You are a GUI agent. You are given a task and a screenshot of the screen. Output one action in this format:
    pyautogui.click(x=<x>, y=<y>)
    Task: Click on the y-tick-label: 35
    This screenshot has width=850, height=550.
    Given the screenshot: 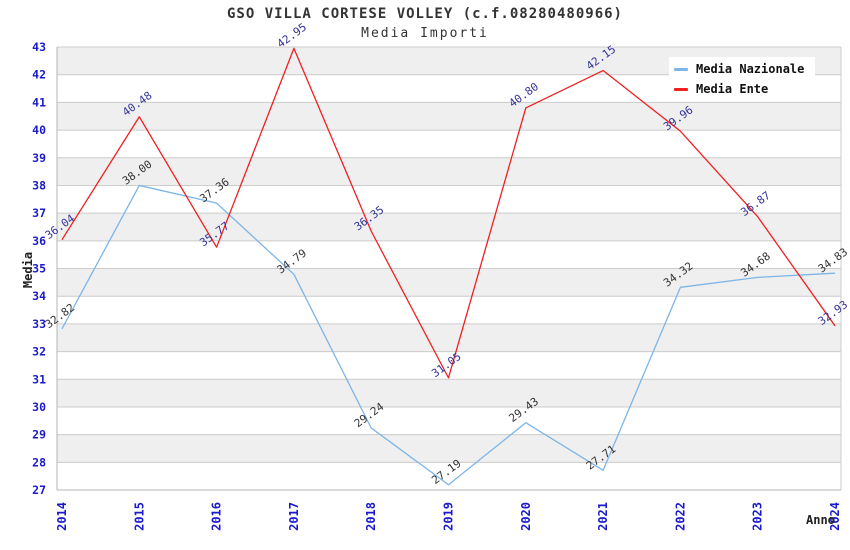 What is the action you would take?
    pyautogui.click(x=39, y=269)
    